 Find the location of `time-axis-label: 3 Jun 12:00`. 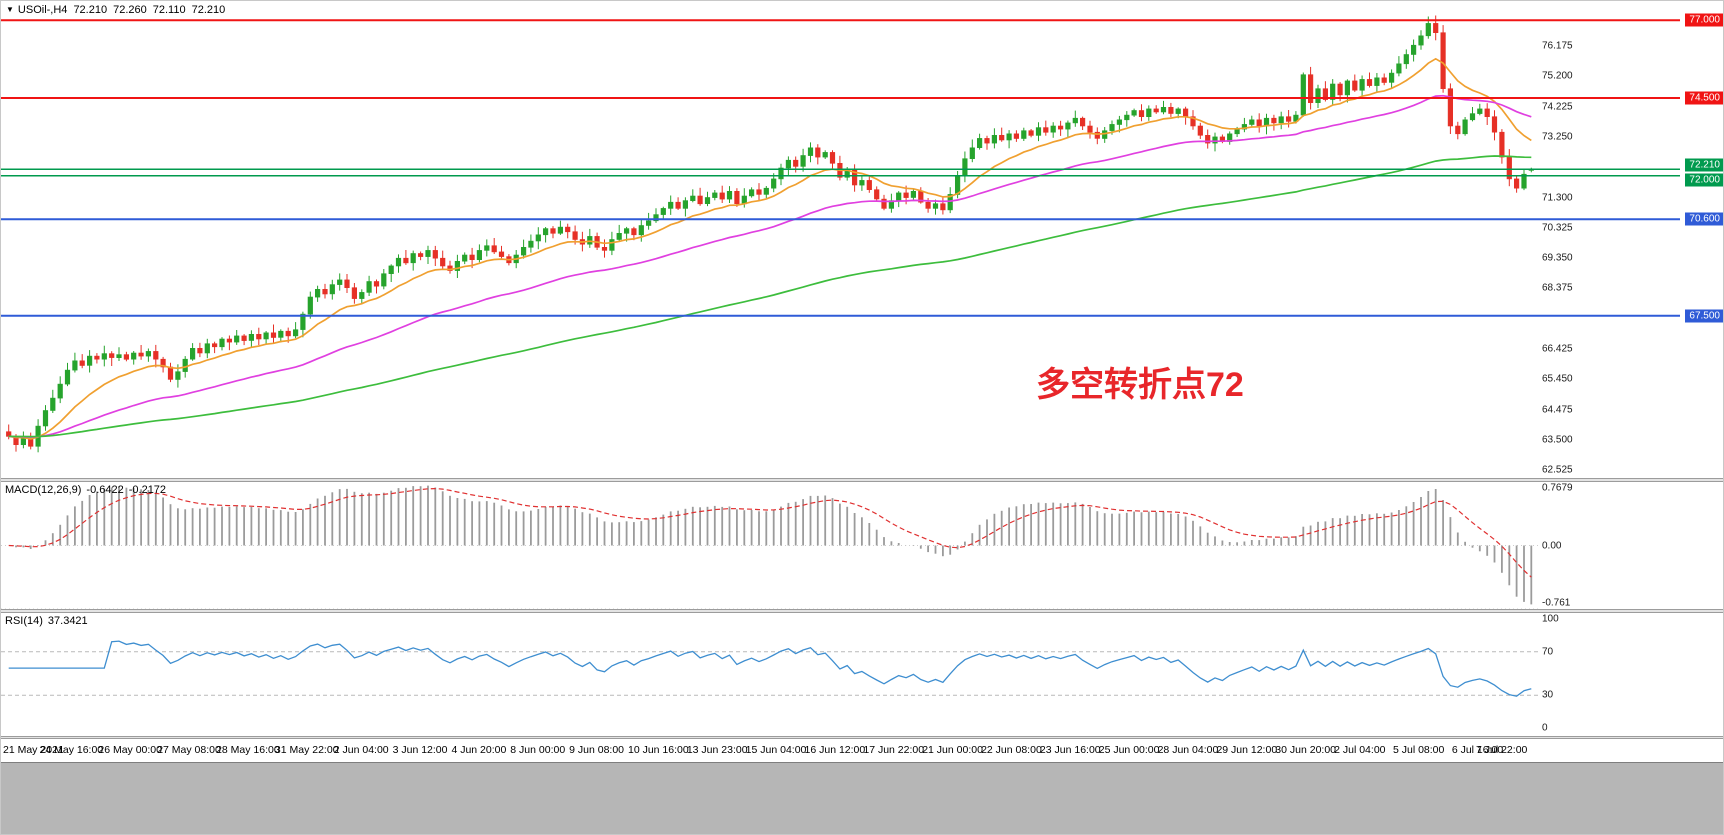

time-axis-label: 3 Jun 12:00 is located at coordinates (420, 750).